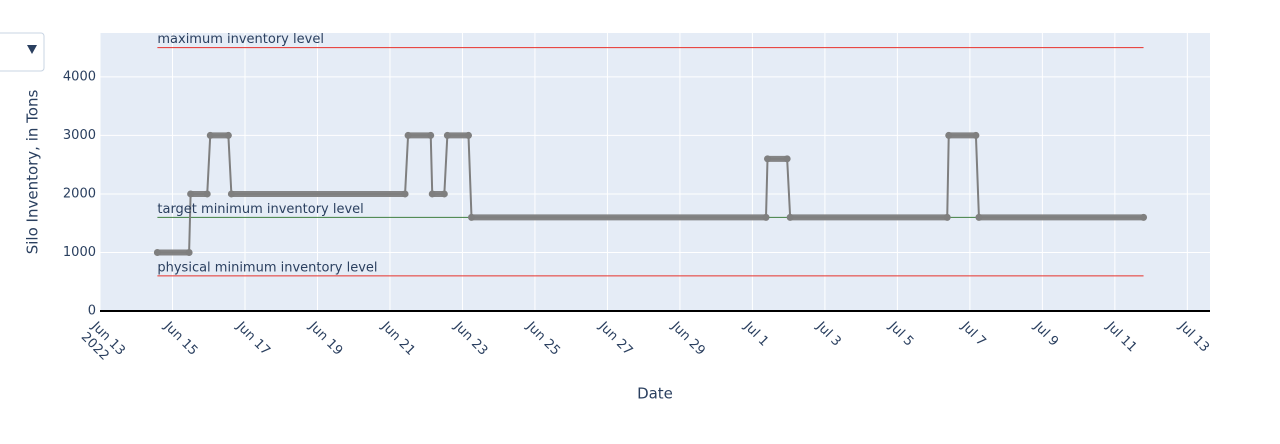  I want to click on x-tick-label: Jun 23, so click(470, 338).